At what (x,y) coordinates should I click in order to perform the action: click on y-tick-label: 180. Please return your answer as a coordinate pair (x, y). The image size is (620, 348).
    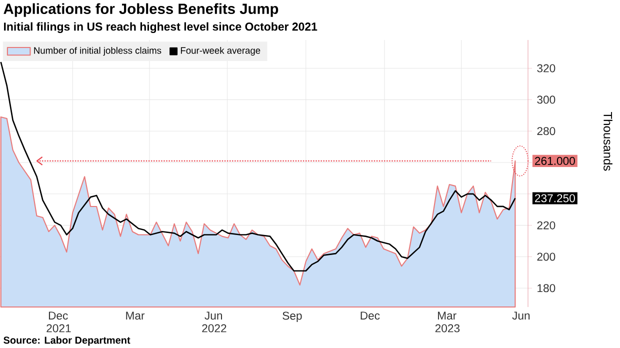
    Looking at the image, I should click on (547, 288).